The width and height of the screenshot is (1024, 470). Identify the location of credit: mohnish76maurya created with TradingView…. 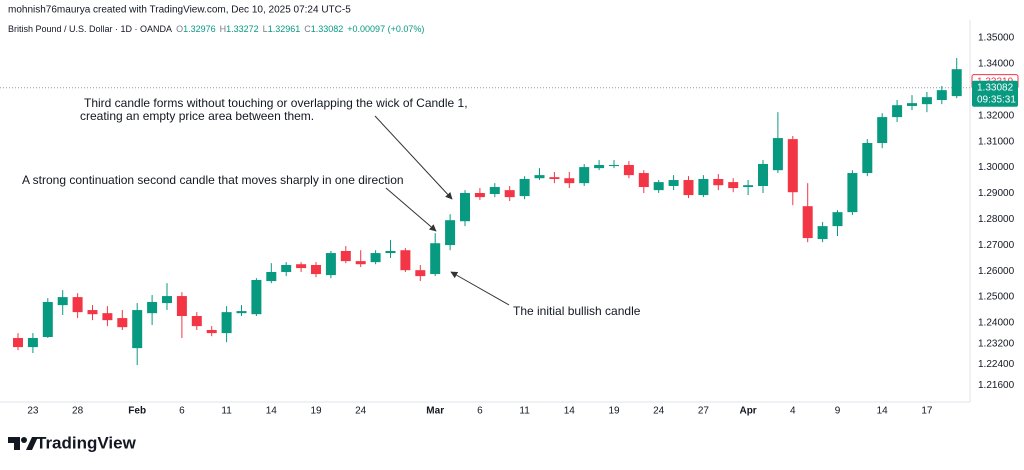
(179, 10).